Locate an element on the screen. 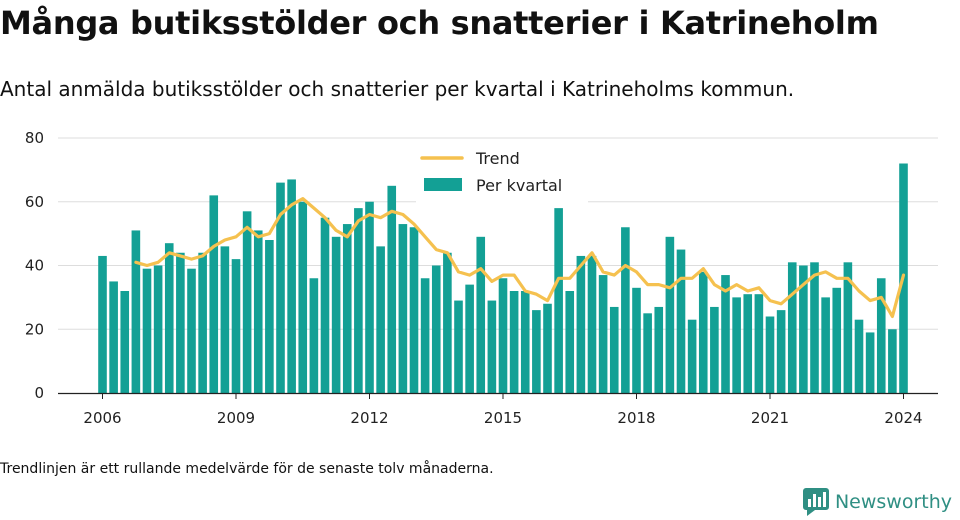 This screenshot has width=960, height=520. x-axis: 2006 2009 2012 2015 2018 2021 2024 is located at coordinates (498, 409).